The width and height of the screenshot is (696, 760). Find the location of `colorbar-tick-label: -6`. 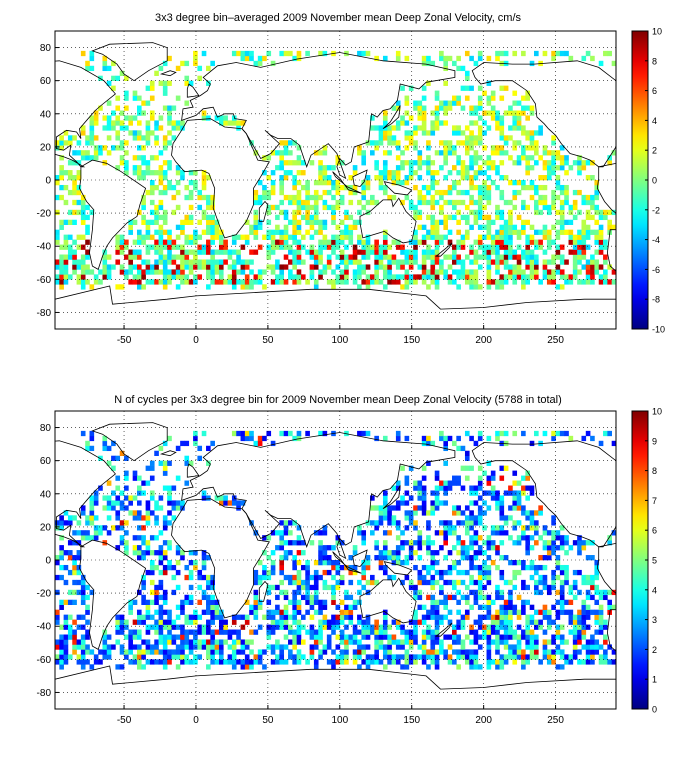

colorbar-tick-label: -6 is located at coordinates (656, 270).